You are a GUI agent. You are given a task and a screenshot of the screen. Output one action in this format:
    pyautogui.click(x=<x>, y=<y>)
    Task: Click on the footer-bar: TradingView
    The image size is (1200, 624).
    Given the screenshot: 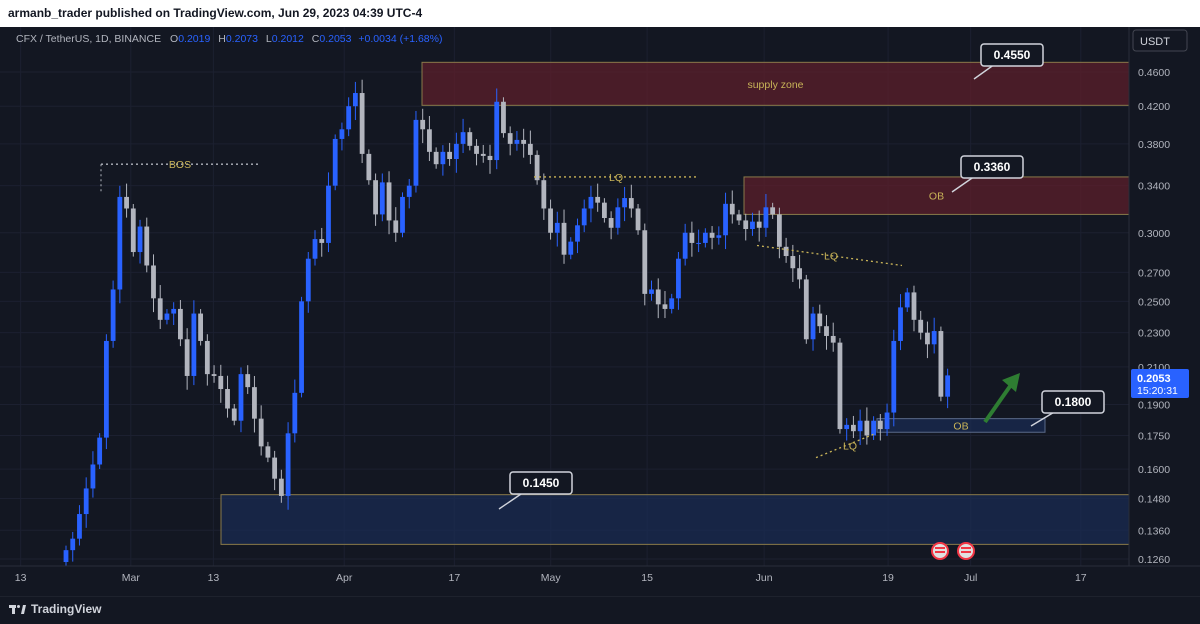 What is the action you would take?
    pyautogui.click(x=600, y=610)
    